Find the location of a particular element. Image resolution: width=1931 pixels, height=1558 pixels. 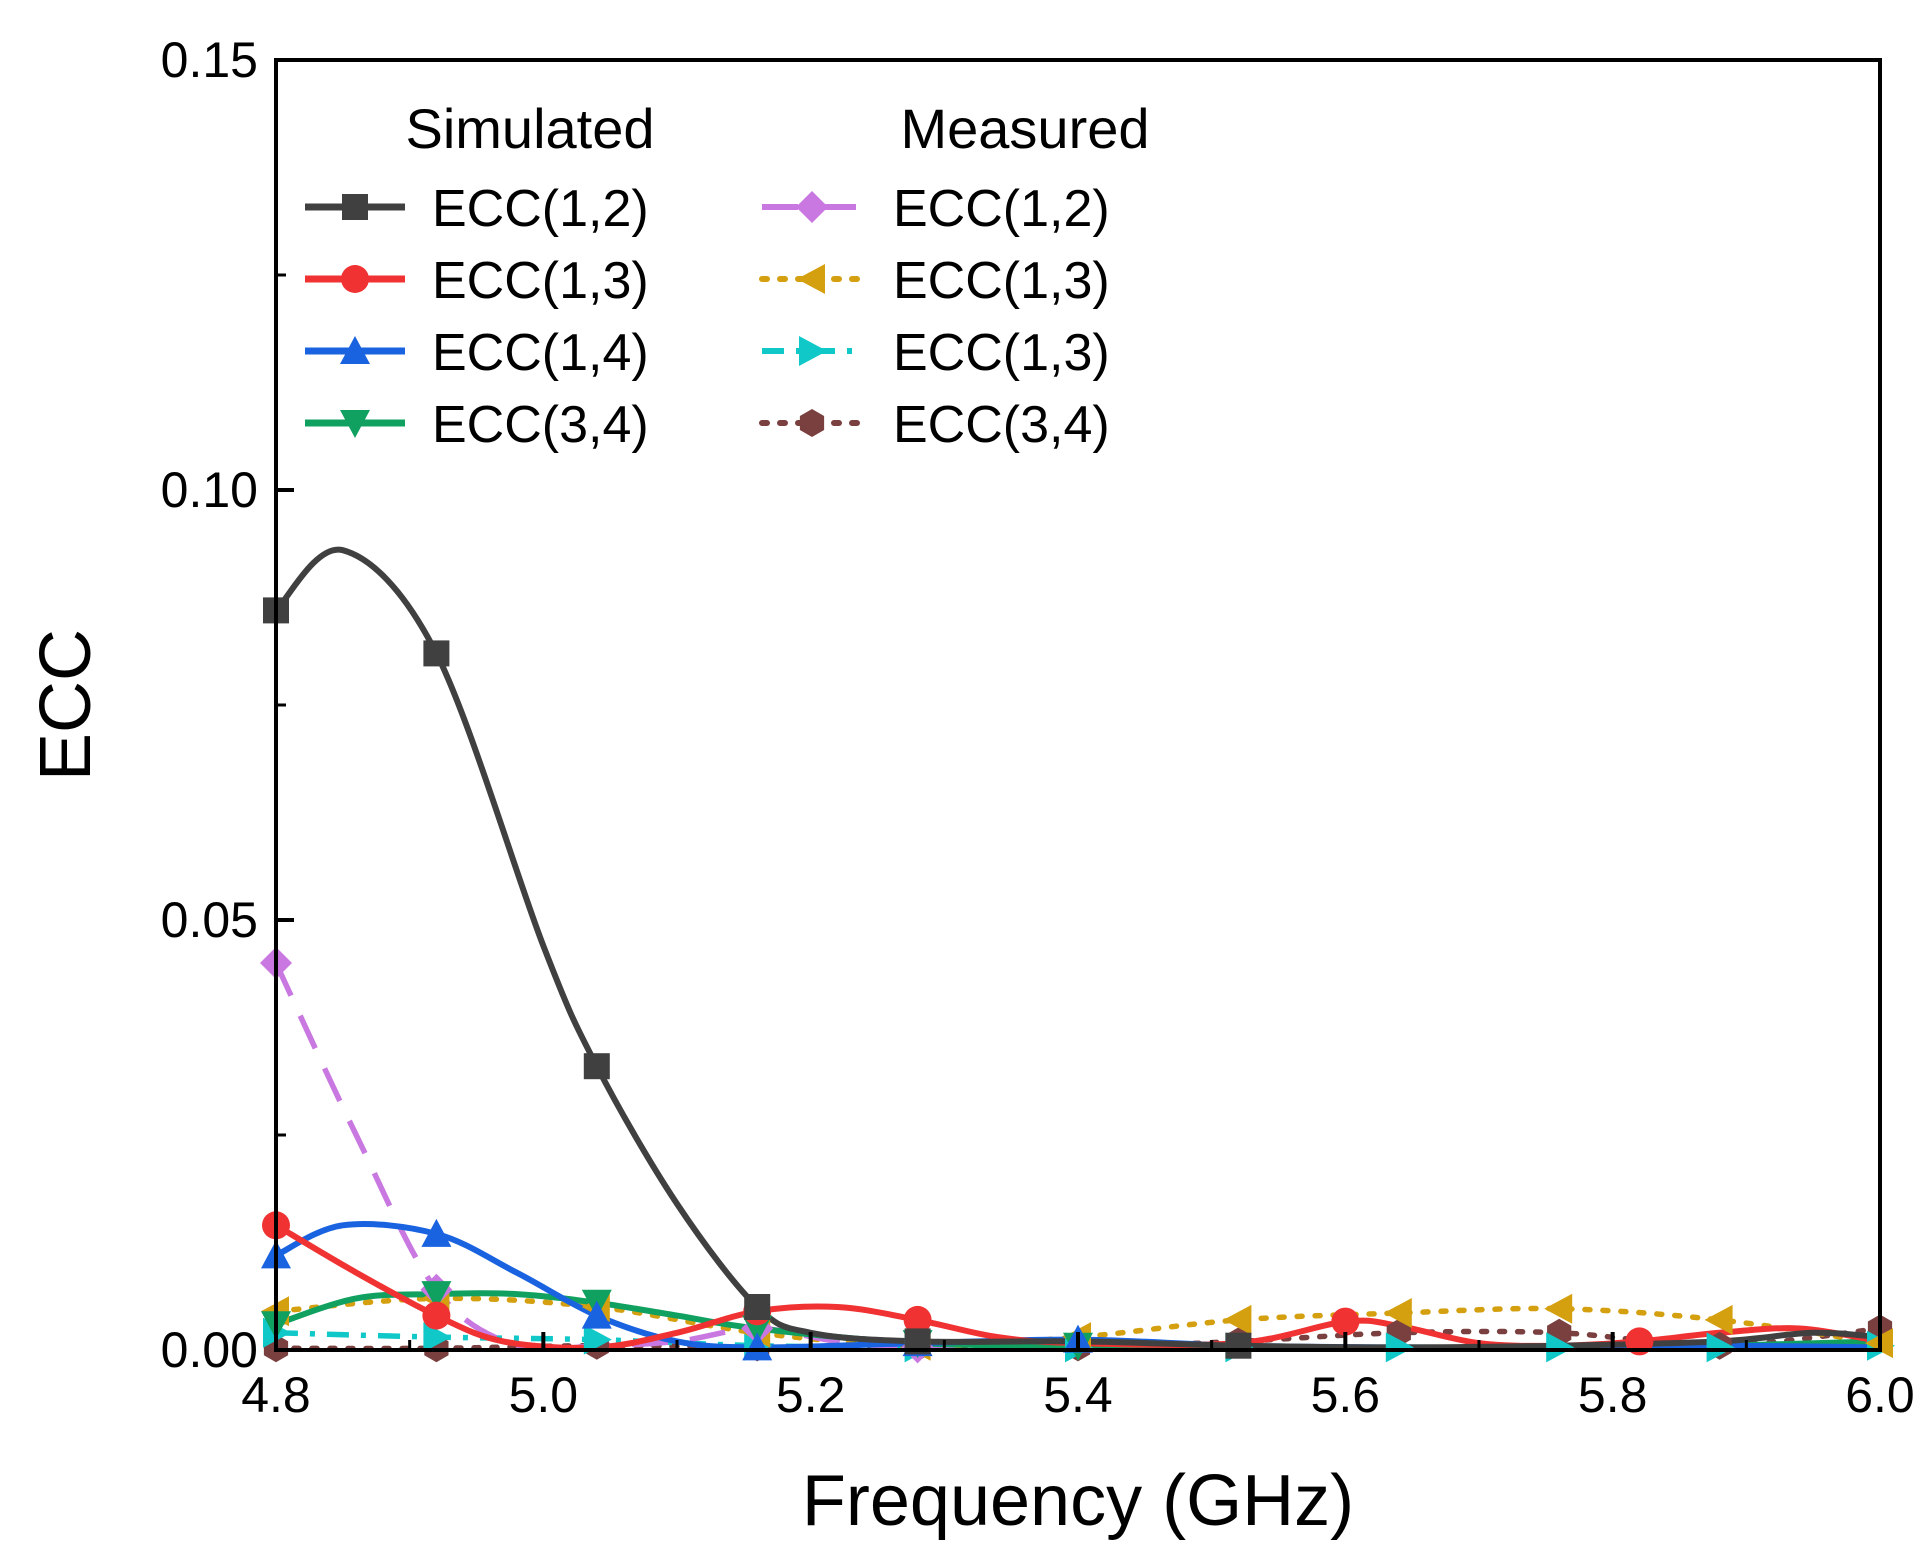

x-tick-label: 5.0 is located at coordinates (544, 1395).